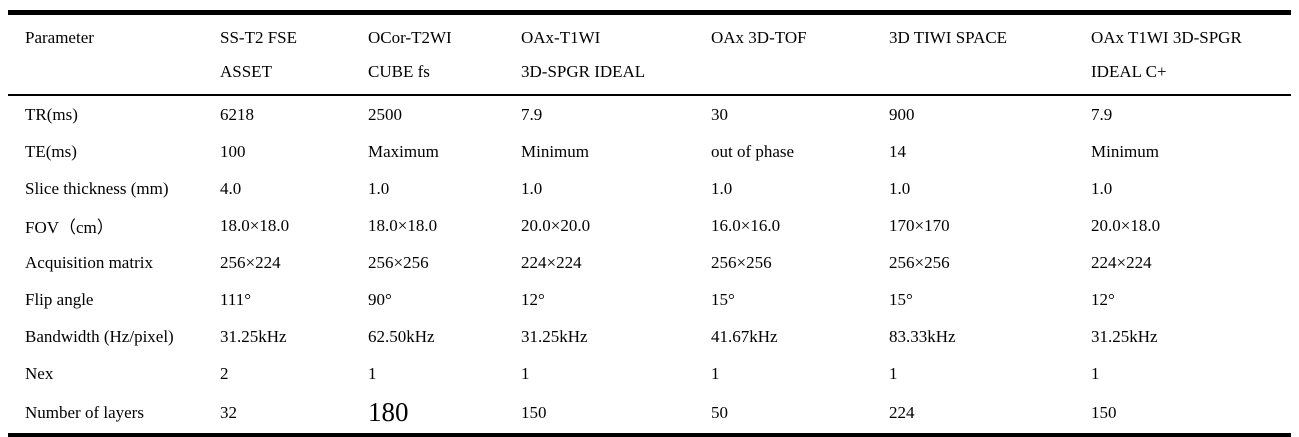  Describe the element at coordinates (744, 336) in the screenshot. I see `table-cell: 41.67kHz` at that location.